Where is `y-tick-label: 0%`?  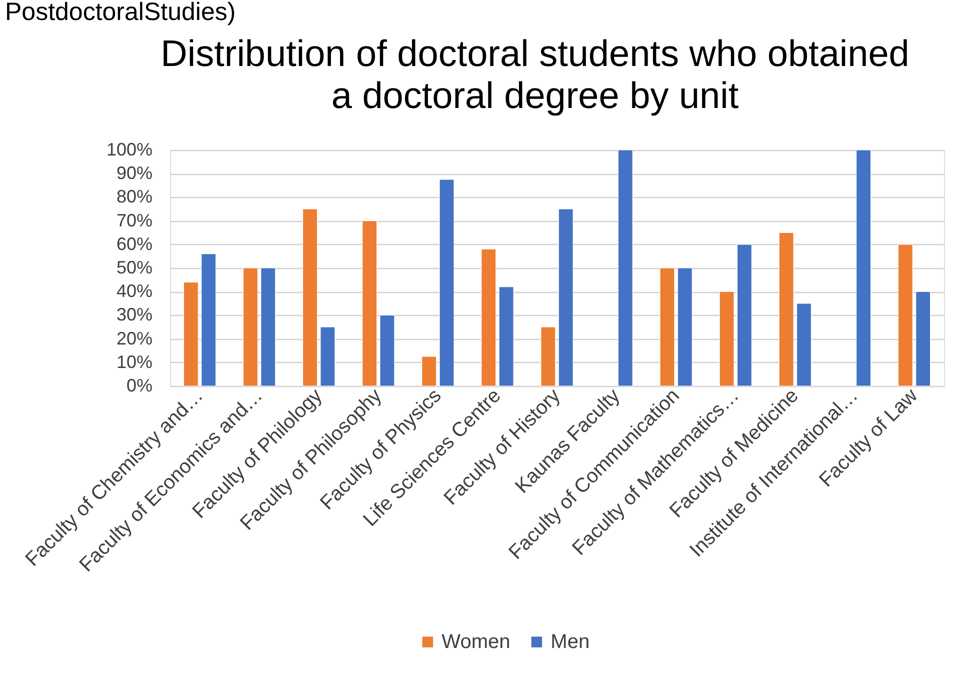
y-tick-label: 0% is located at coordinates (139, 386).